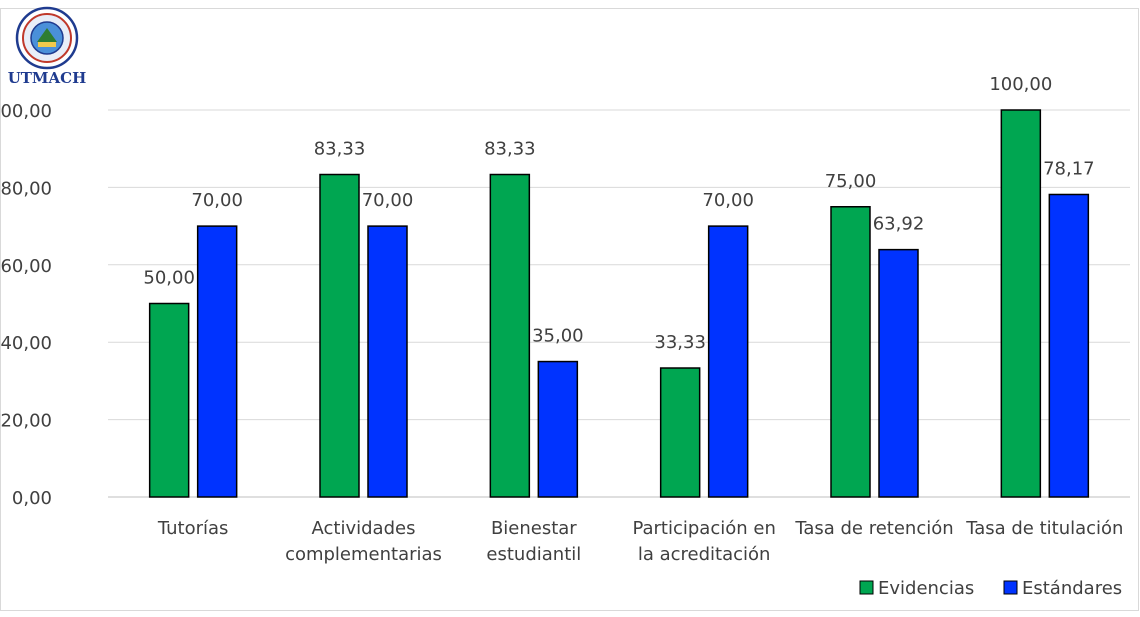 This screenshot has height=617, width=1140. What do you see at coordinates (703, 528) in the screenshot?
I see `x-tick-label: Participación en` at bounding box center [703, 528].